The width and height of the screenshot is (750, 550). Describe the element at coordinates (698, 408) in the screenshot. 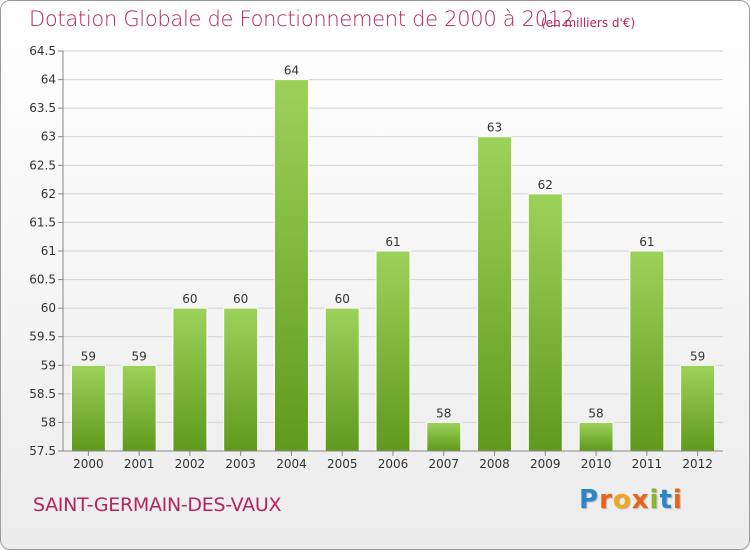

I see `bar-2012` at that location.